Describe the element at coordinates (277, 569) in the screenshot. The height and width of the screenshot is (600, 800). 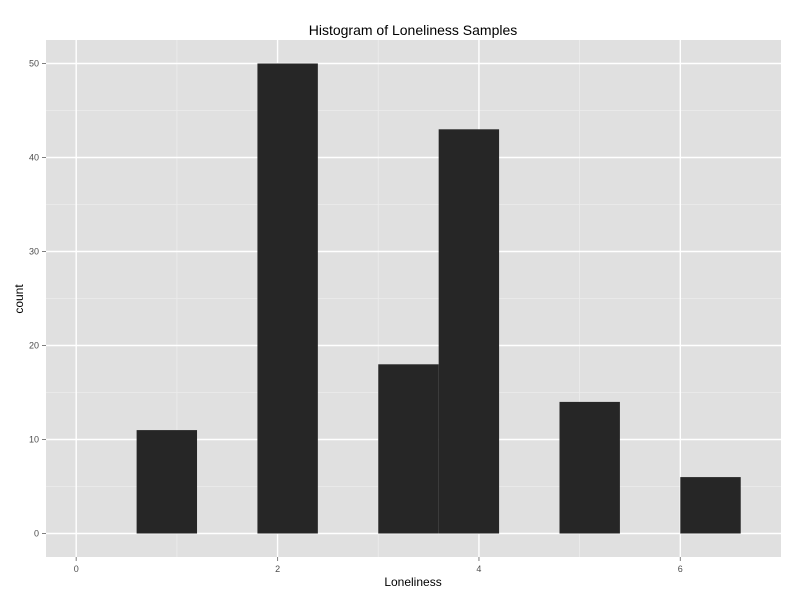
I see `x-tick-label: 2` at that location.